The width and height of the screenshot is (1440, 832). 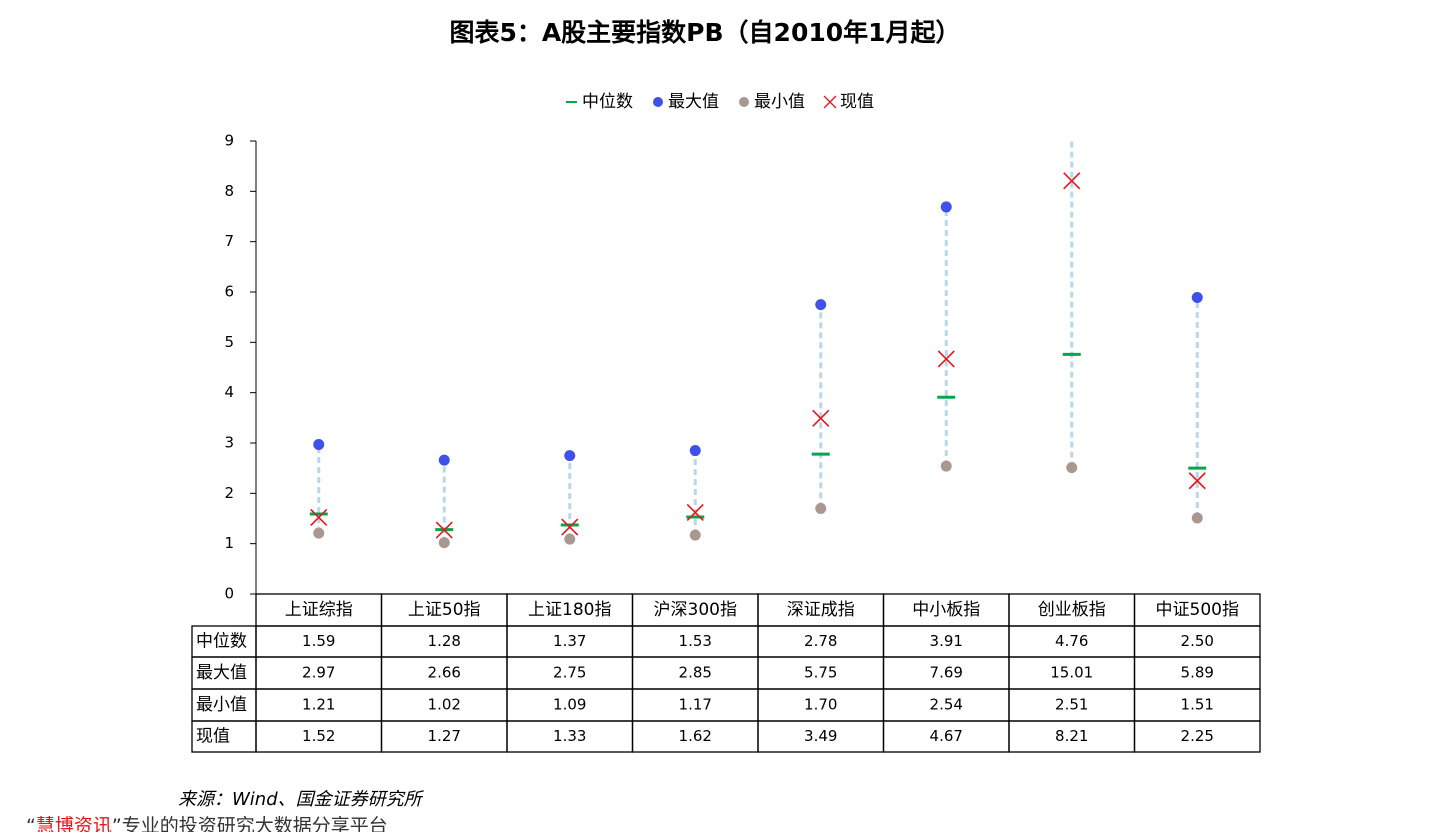 What do you see at coordinates (74, 823) in the screenshot?
I see `footer-brand: 慧博资讯` at bounding box center [74, 823].